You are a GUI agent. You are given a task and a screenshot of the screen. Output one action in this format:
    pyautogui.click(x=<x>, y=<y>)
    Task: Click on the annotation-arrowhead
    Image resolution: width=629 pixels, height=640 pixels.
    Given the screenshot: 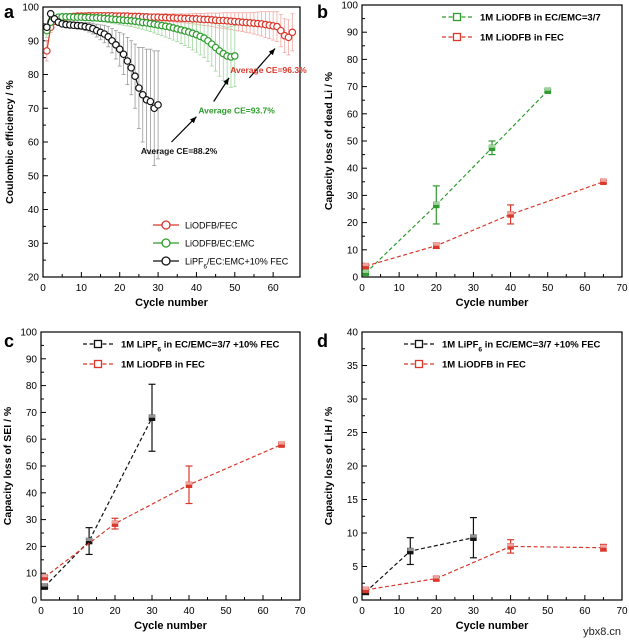 What is the action you would take?
    pyautogui.click(x=226, y=81)
    